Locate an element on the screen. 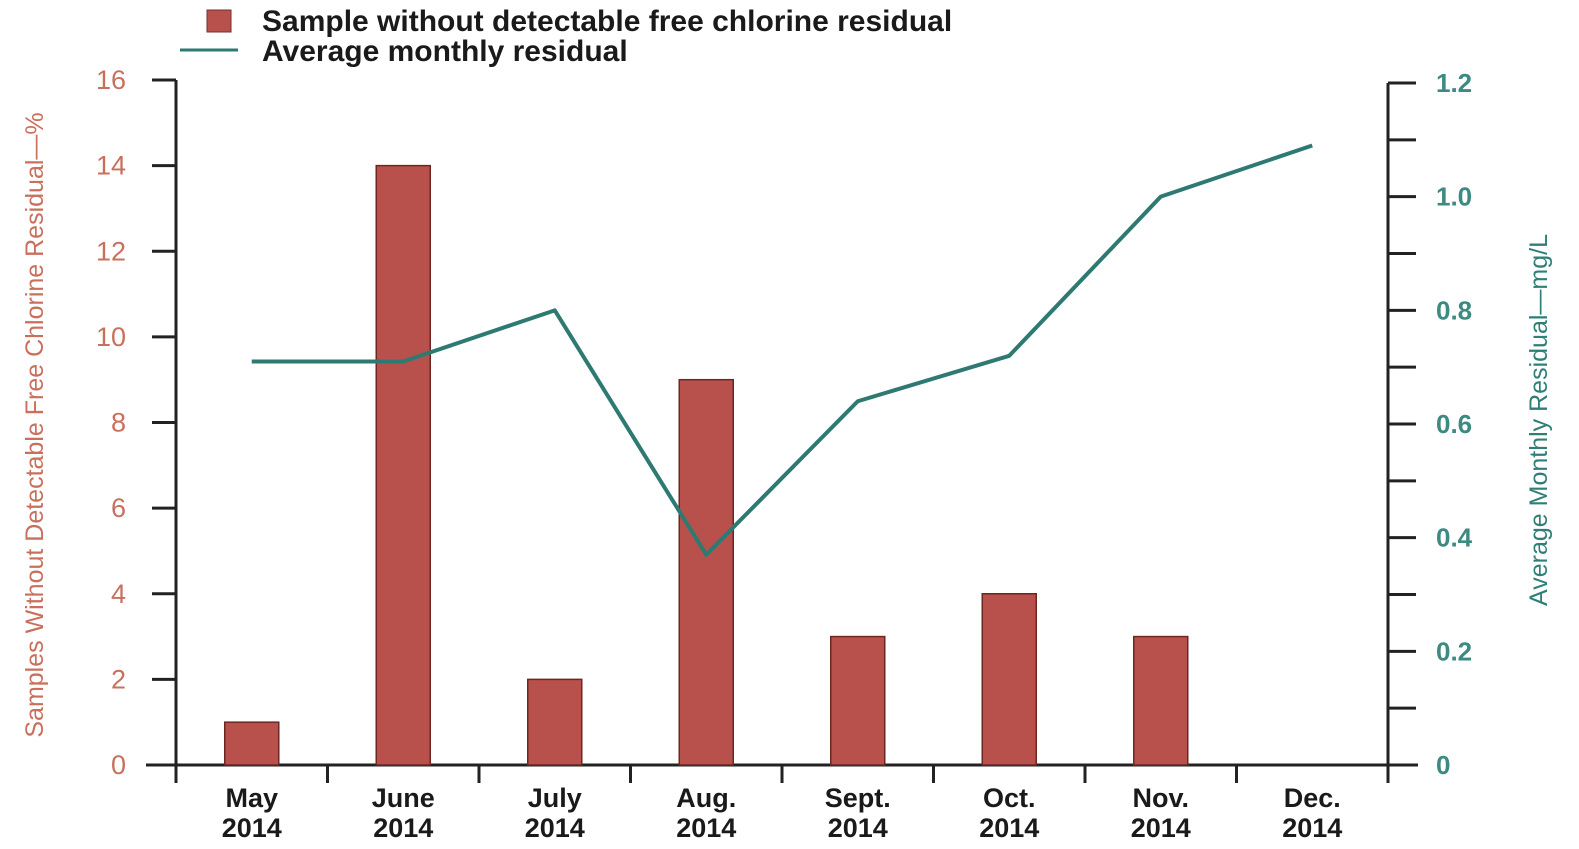 This screenshot has height=849, width=1579. legend-line-label: Average monthly residual is located at coordinates (445, 51).